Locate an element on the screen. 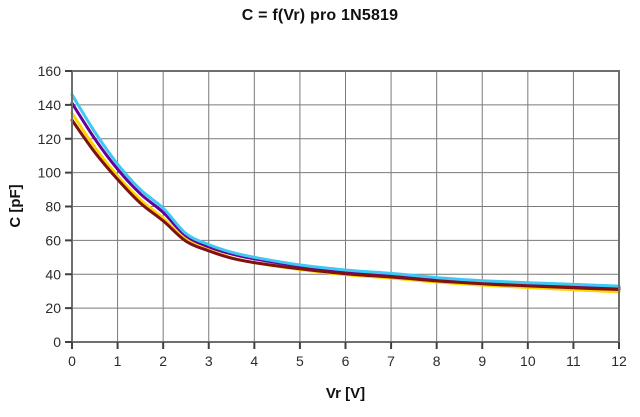 The width and height of the screenshot is (640, 417). x-tick-label: 12 is located at coordinates (619, 361).